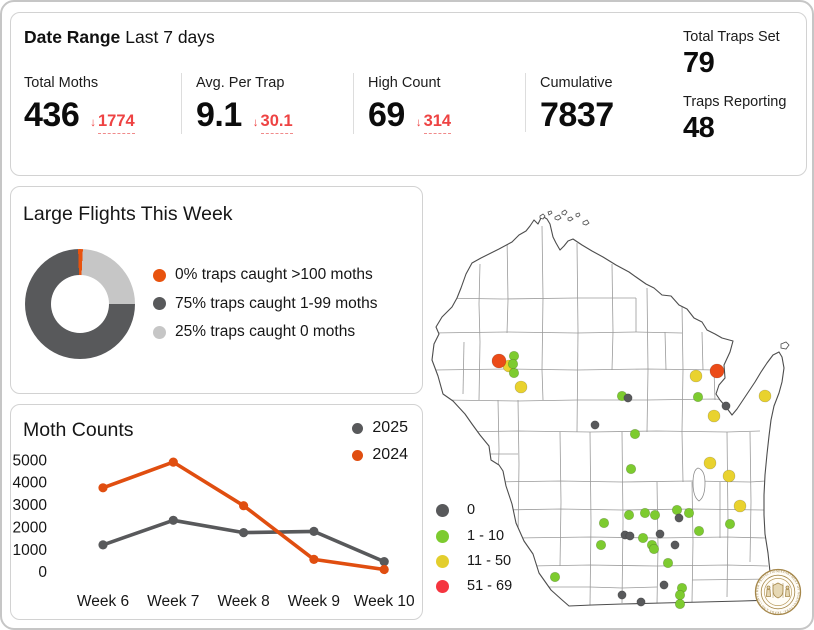  What do you see at coordinates (577, 115) in the screenshot?
I see `stat-value: 7837` at bounding box center [577, 115].